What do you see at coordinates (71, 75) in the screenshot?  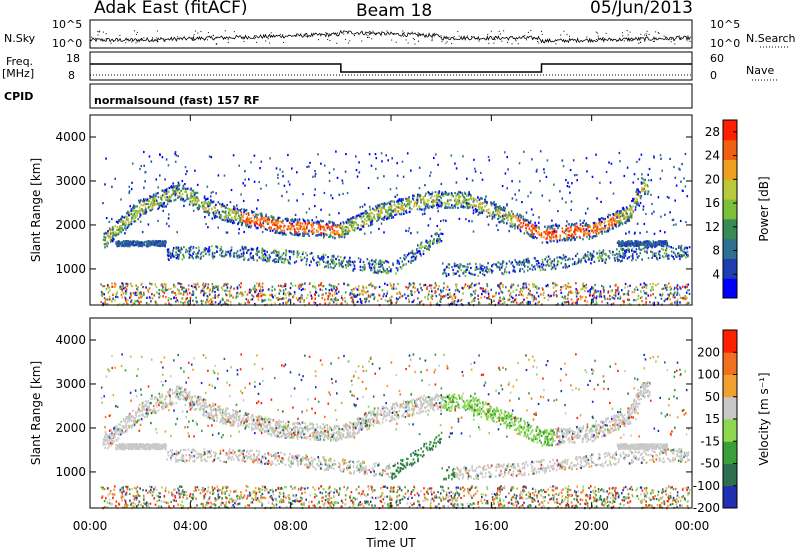 I see `freq-tick-bottom: 8` at bounding box center [71, 75].